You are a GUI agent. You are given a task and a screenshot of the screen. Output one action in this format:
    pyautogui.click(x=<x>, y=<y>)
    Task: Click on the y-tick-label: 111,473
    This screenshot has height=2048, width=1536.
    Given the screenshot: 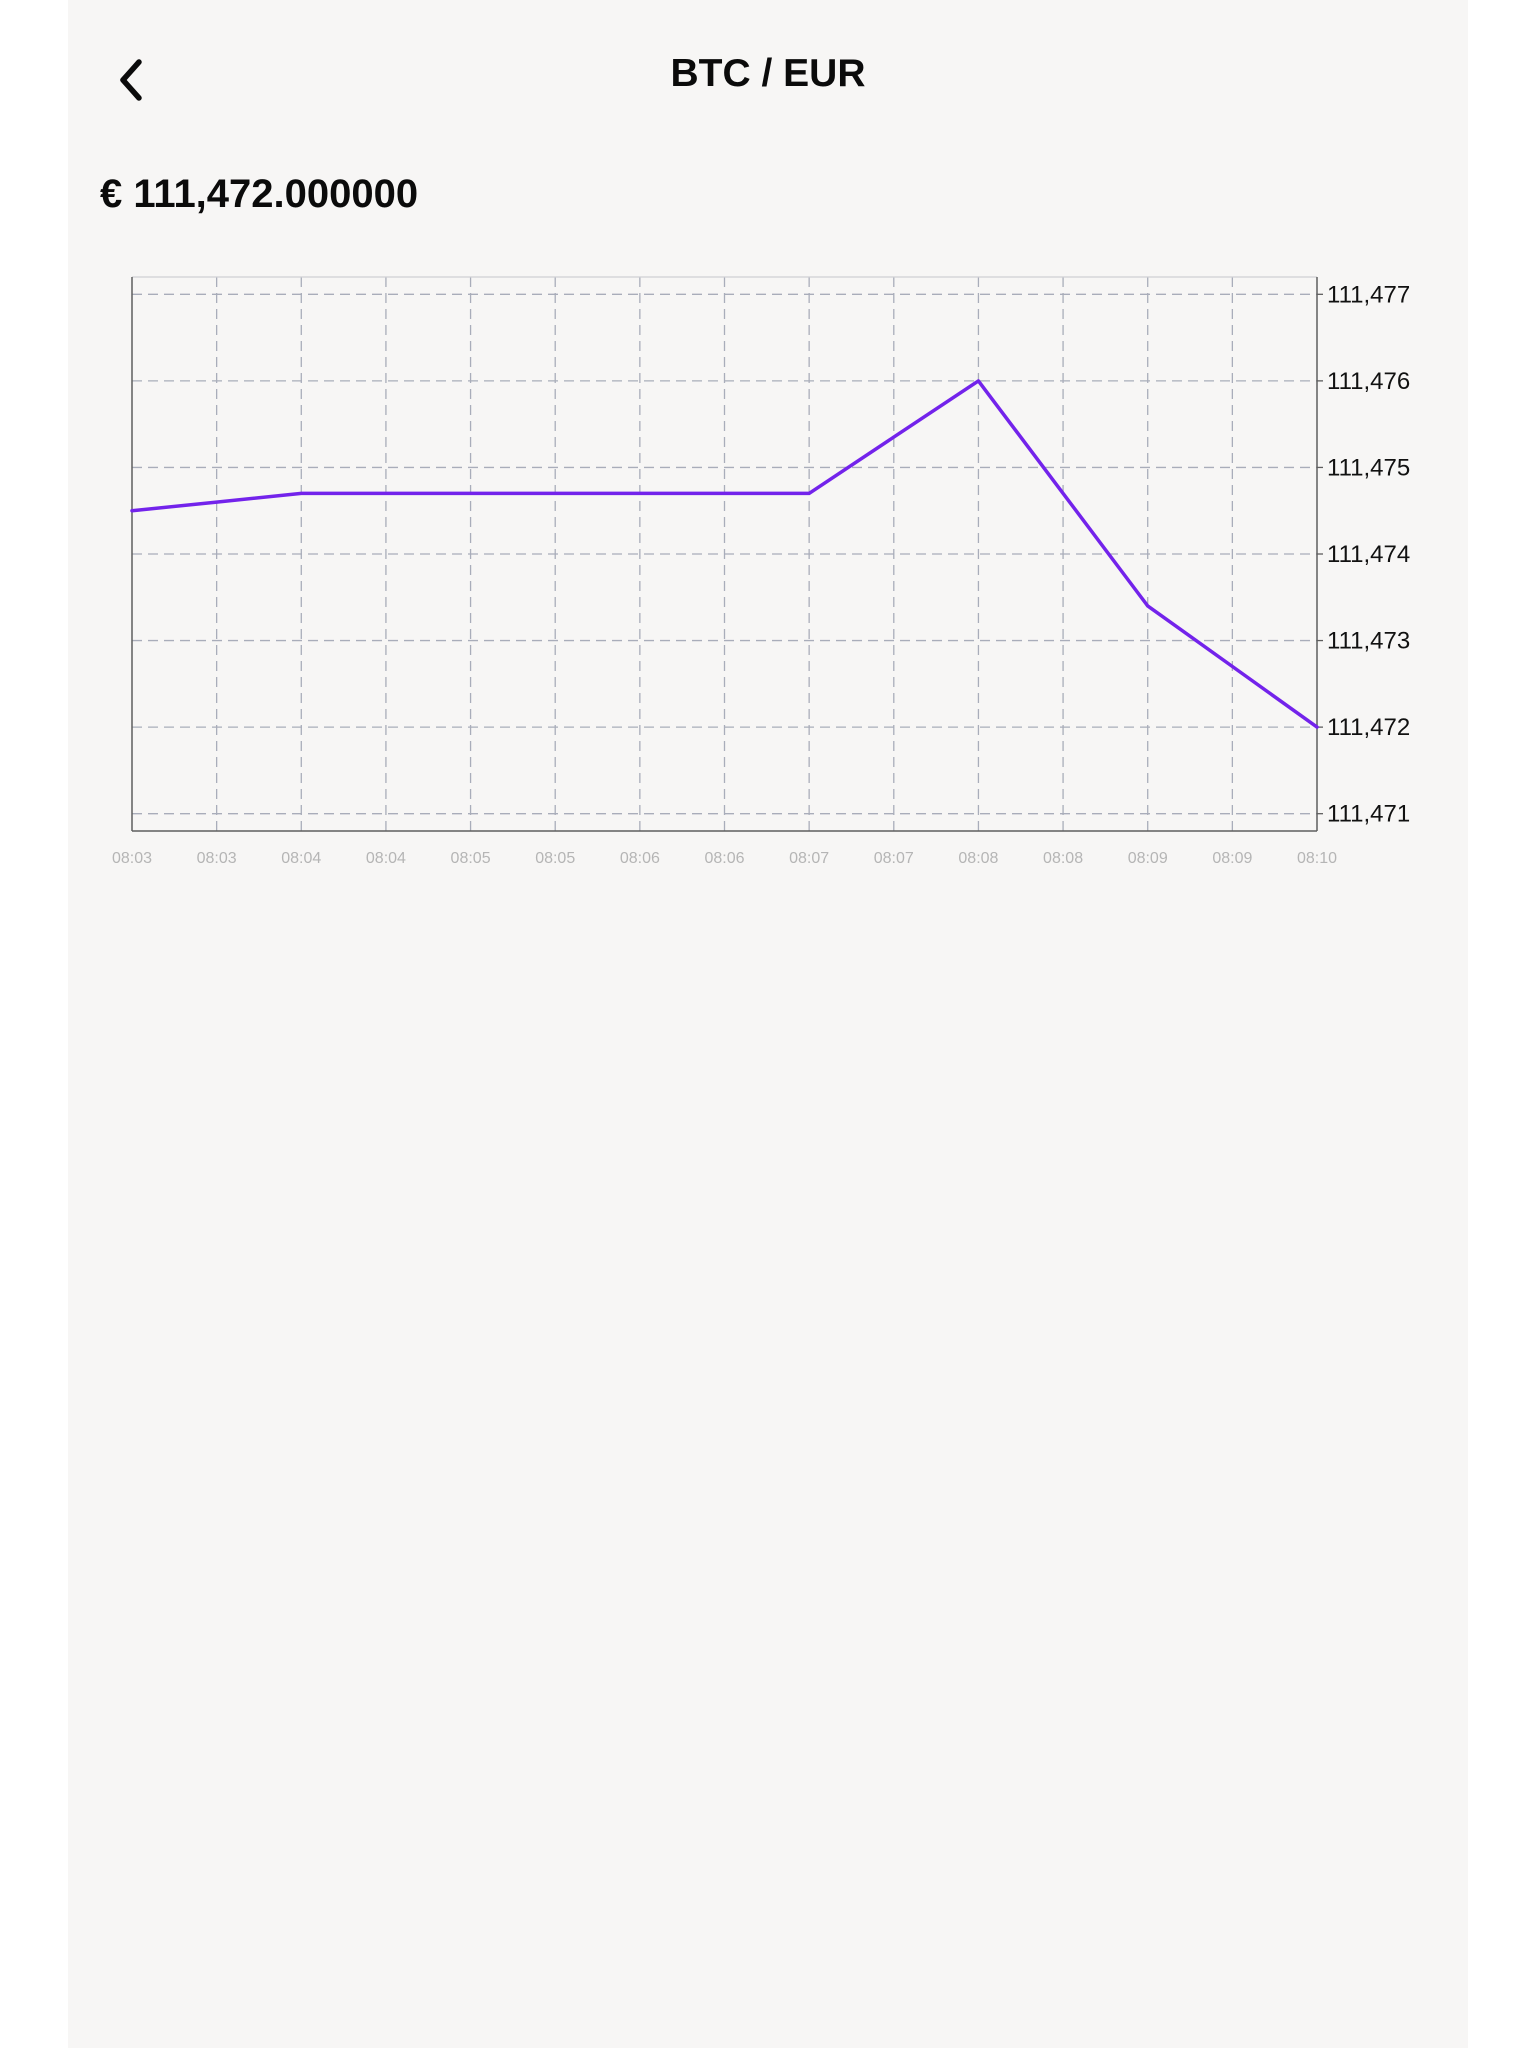 What is the action you would take?
    pyautogui.click(x=1368, y=641)
    